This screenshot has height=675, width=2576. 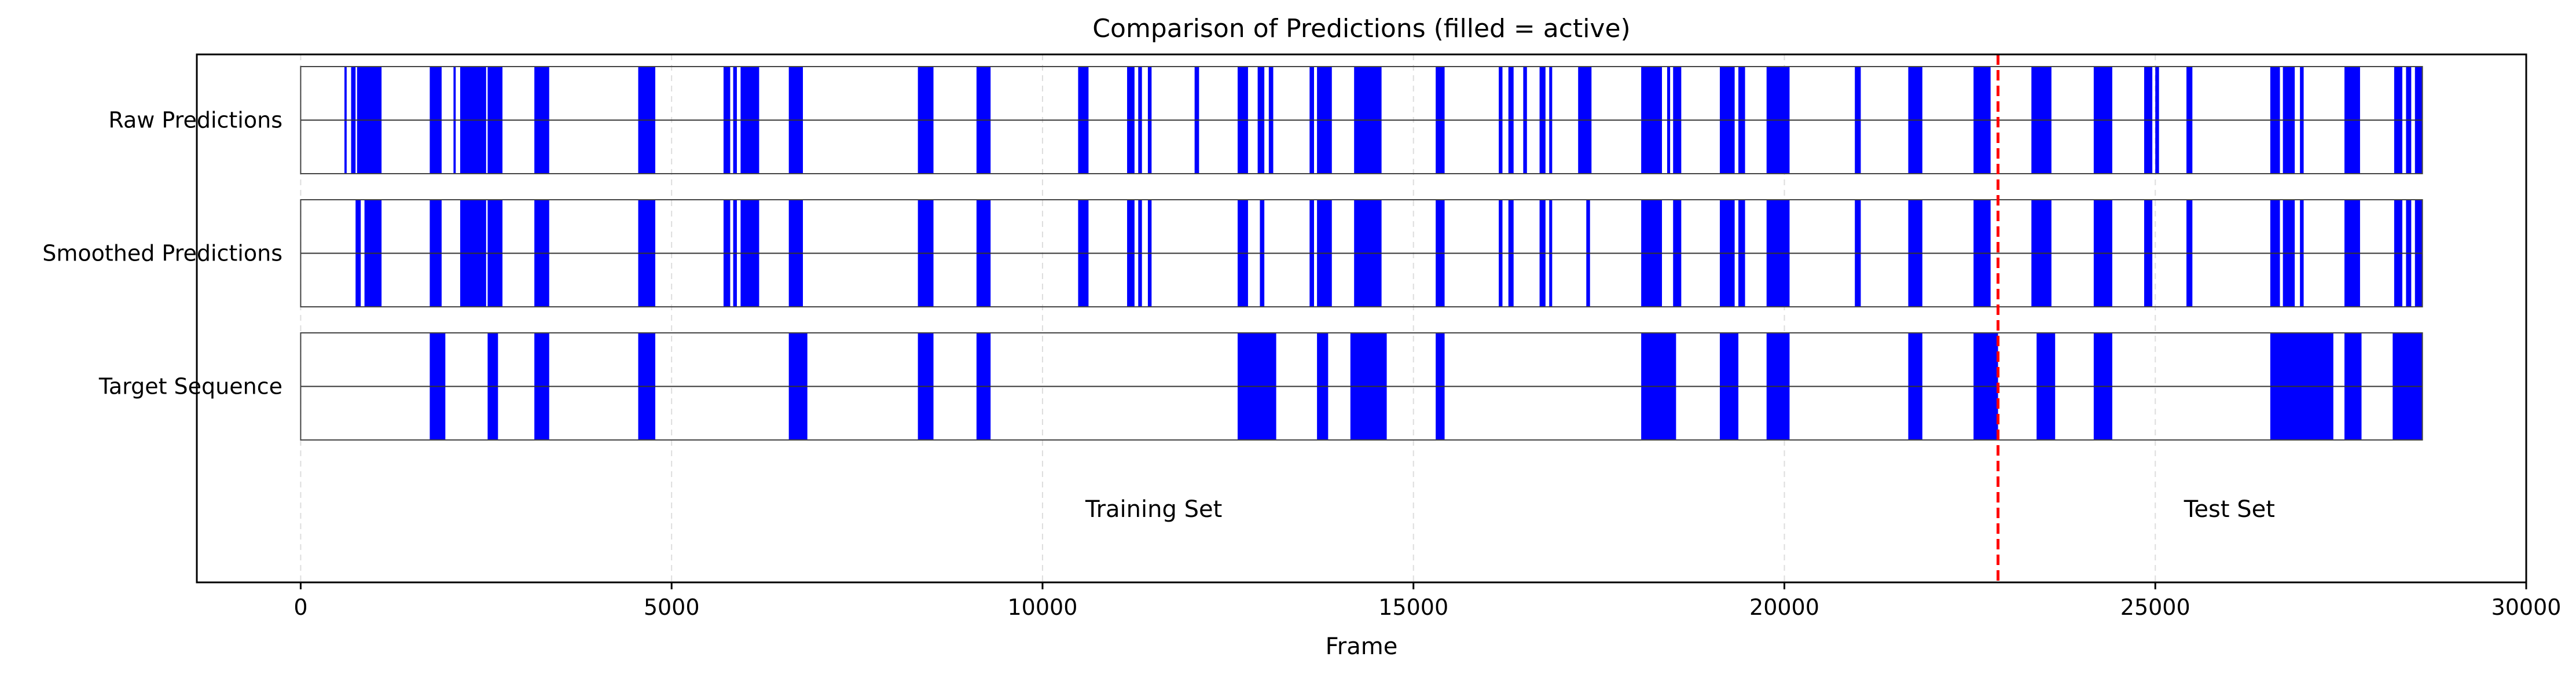 What do you see at coordinates (190, 387) in the screenshot?
I see `row-label-2: Target Sequence` at bounding box center [190, 387].